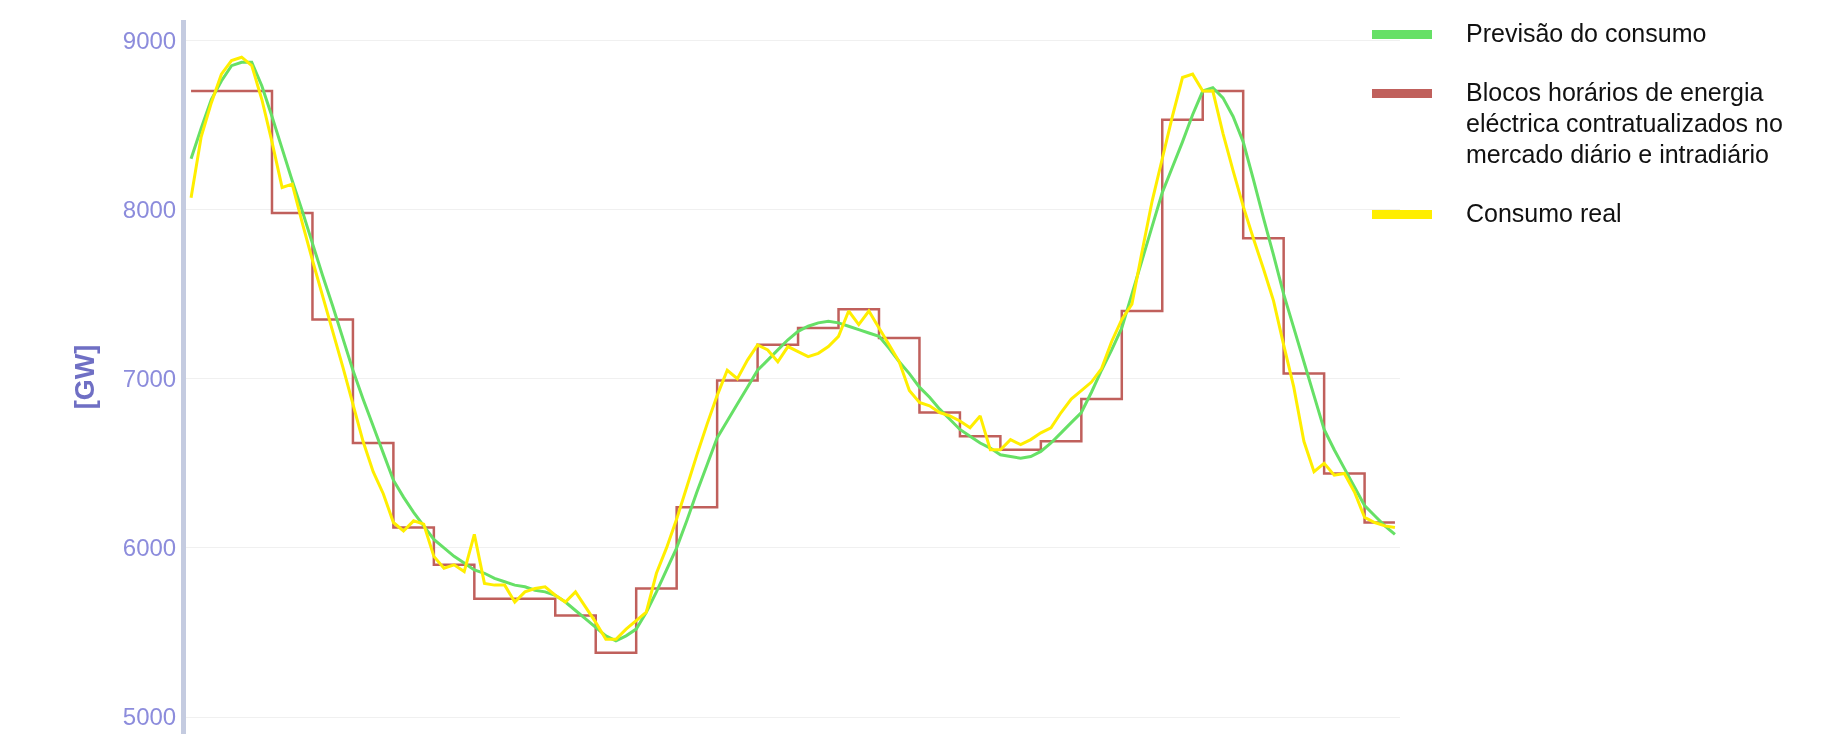 This screenshot has width=1846, height=744. Describe the element at coordinates (1587, 33) in the screenshot. I see `legend-label: Previsão do consumo` at that location.